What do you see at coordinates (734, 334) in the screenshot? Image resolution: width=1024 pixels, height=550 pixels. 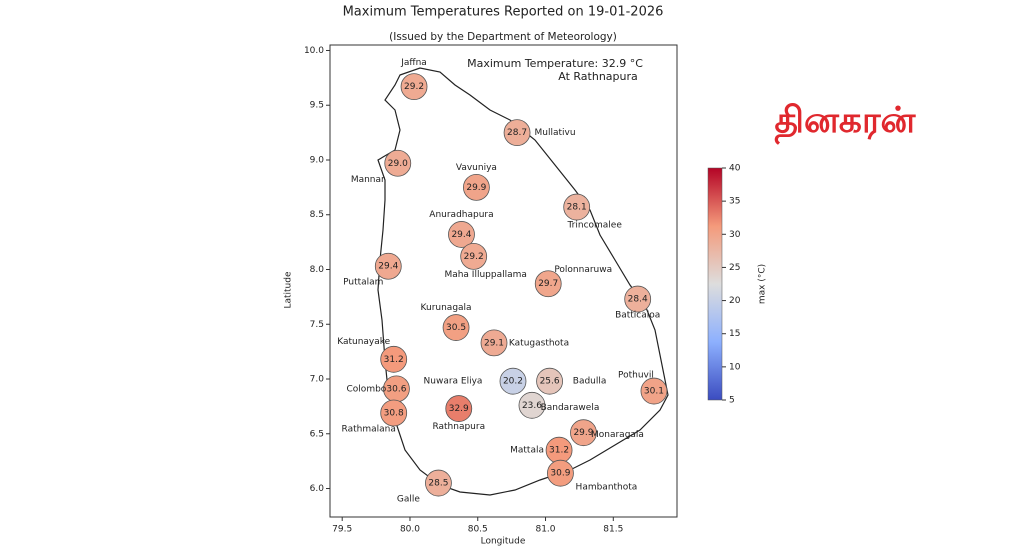 I see `colorbar-tick-label: 15` at bounding box center [734, 334].